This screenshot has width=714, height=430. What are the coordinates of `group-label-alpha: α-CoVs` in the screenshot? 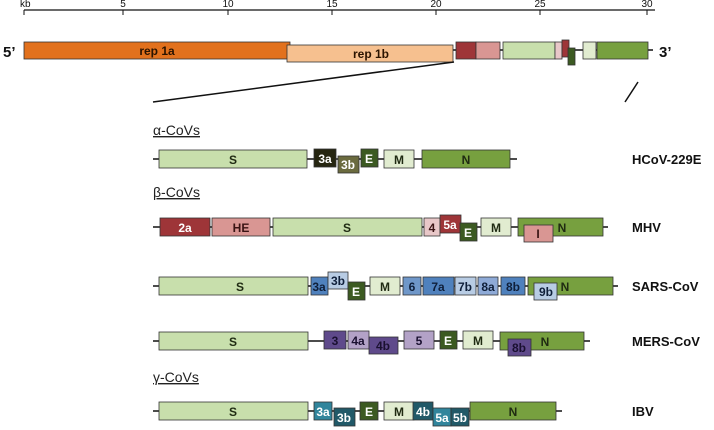 It's located at (176, 130).